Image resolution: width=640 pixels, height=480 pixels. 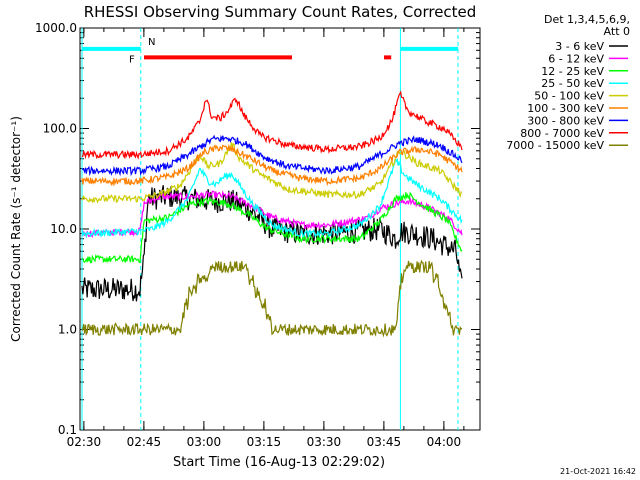 I want to click on legend-label: 12 - 25 keV, so click(x=572, y=71).